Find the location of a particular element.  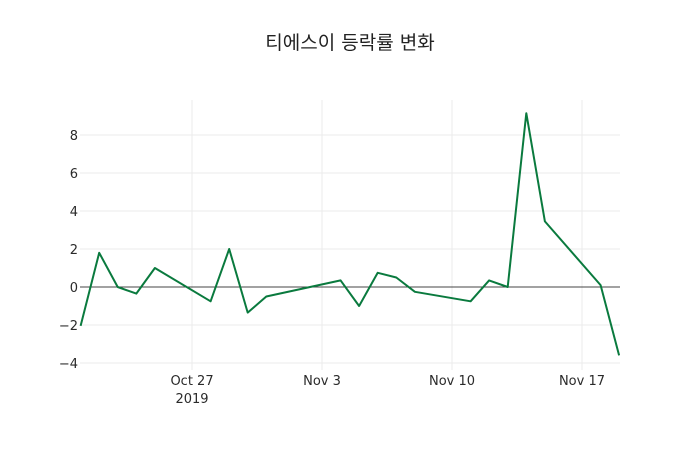

x-tick-label: Oct 27 is located at coordinates (191, 381).